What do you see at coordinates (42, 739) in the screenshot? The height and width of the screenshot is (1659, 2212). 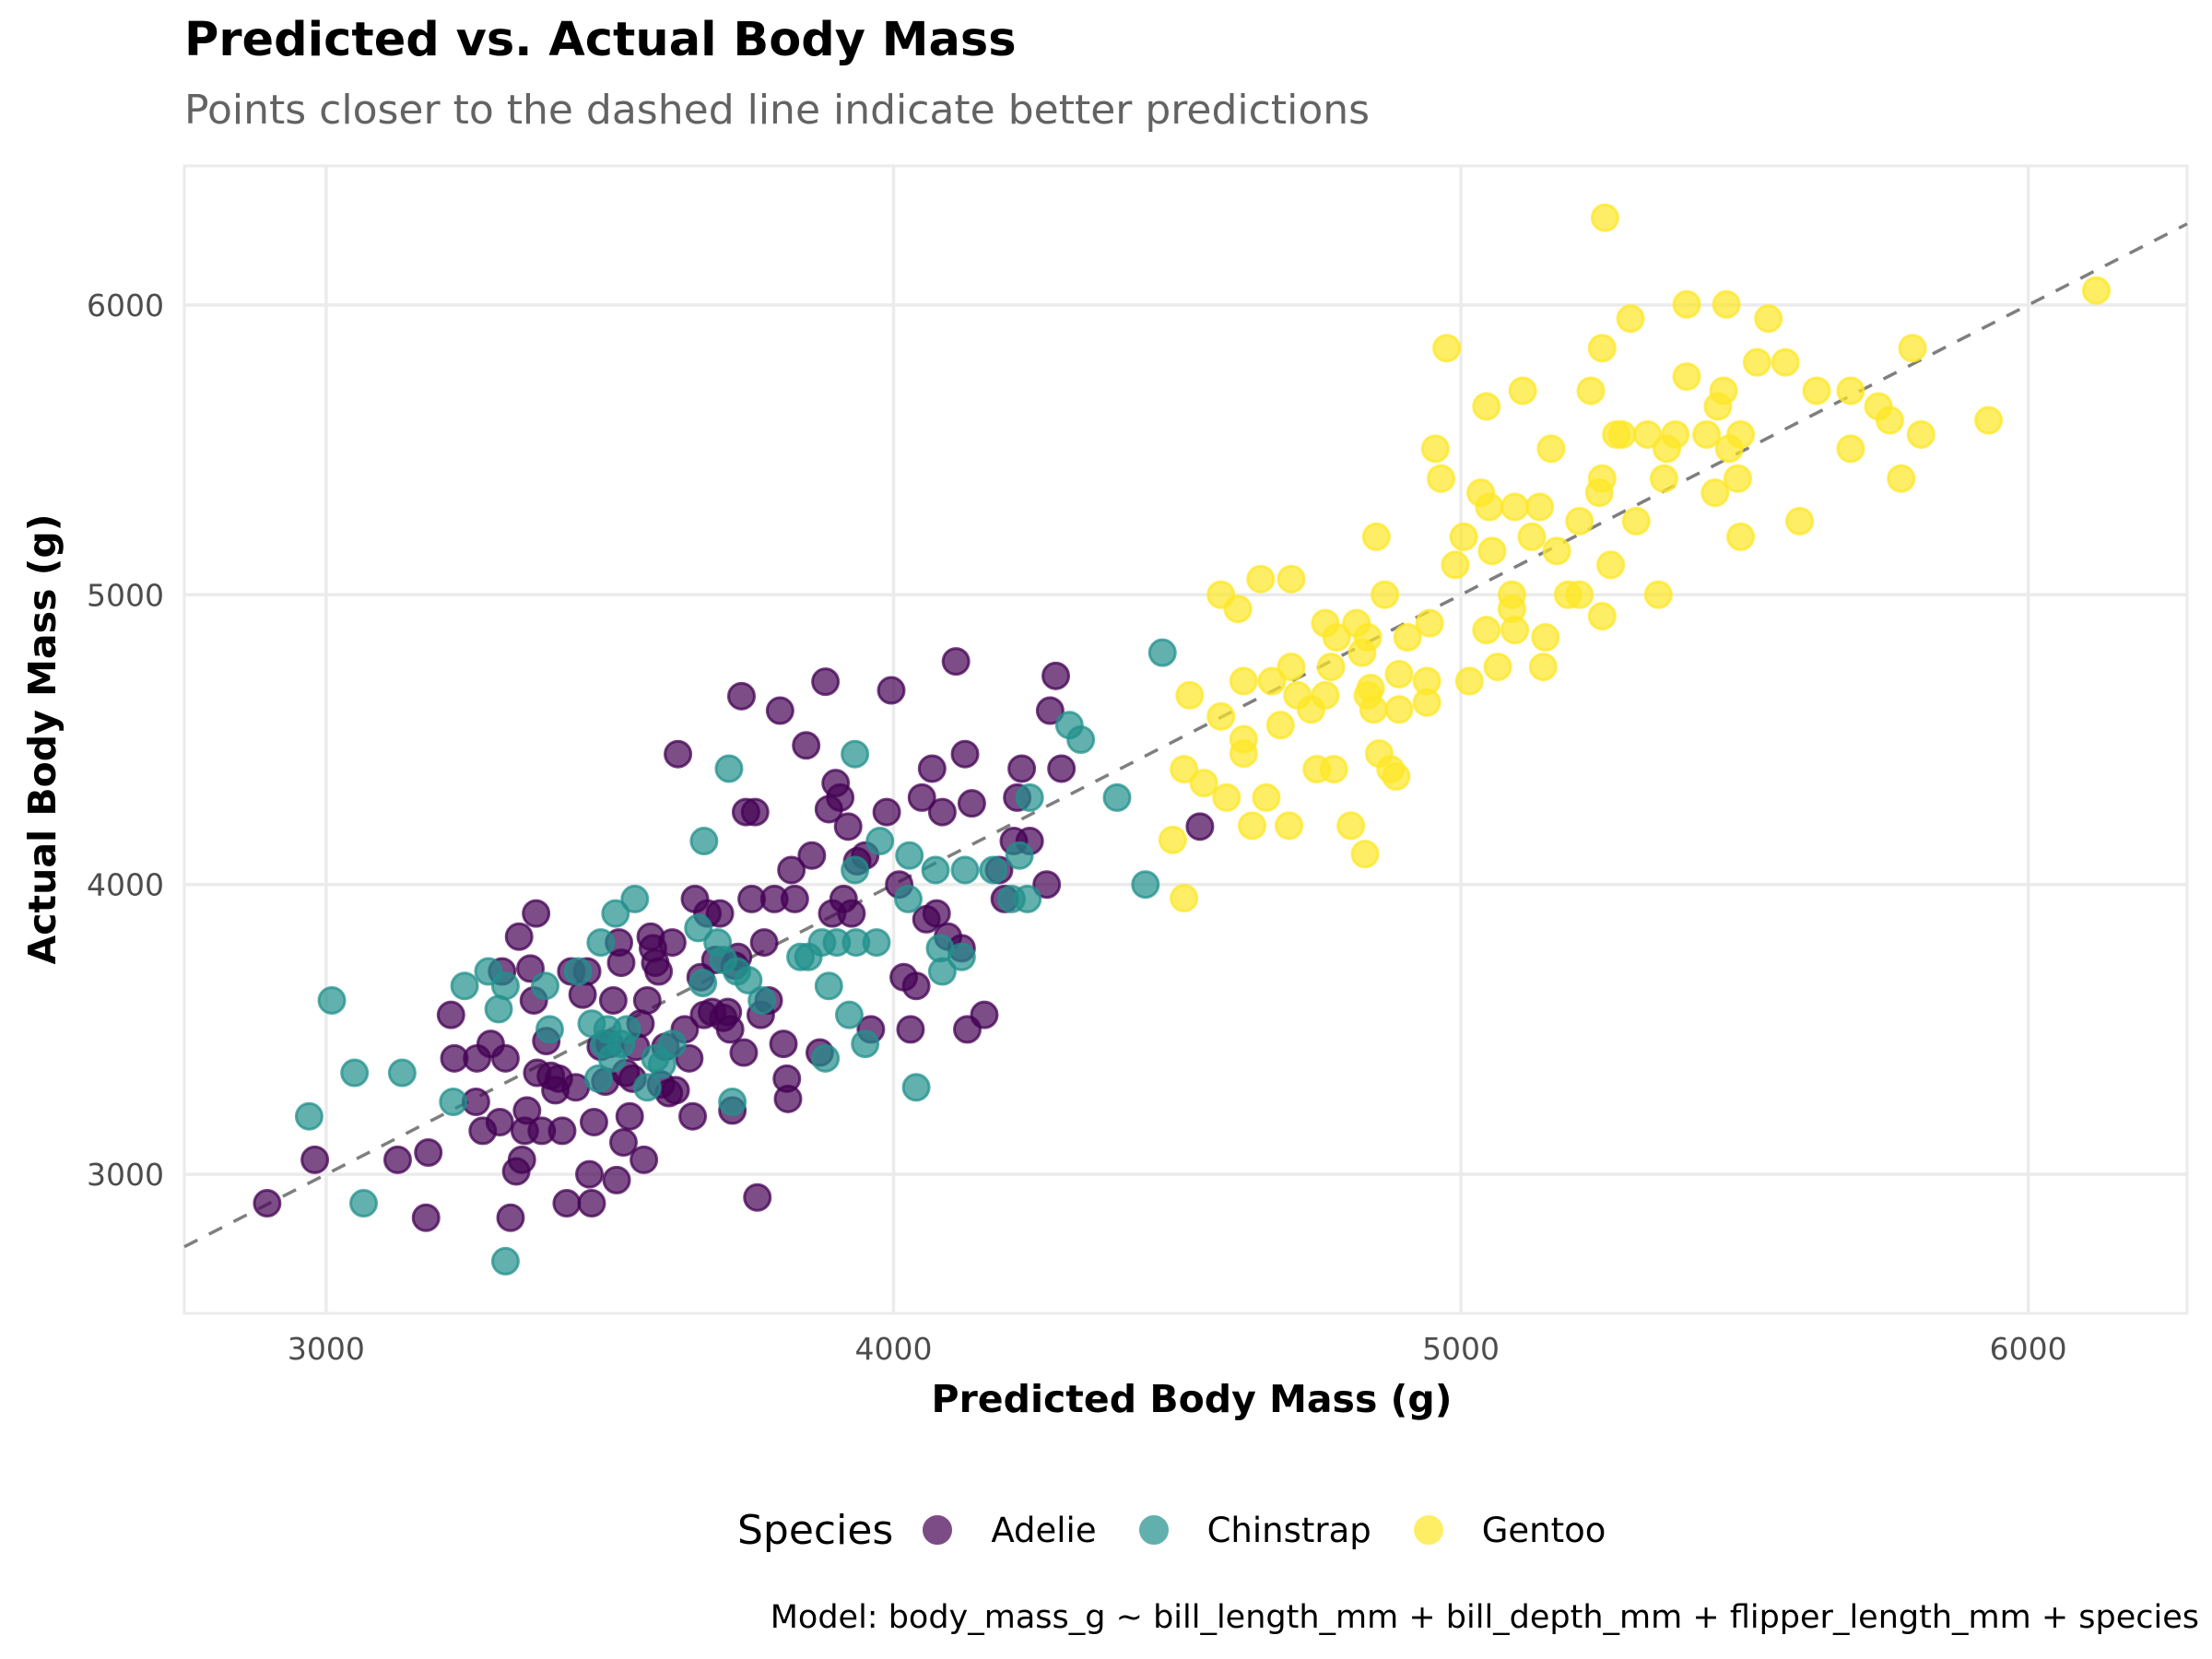 I see `y-axis-title: Actual Body Mass (g)` at bounding box center [42, 739].